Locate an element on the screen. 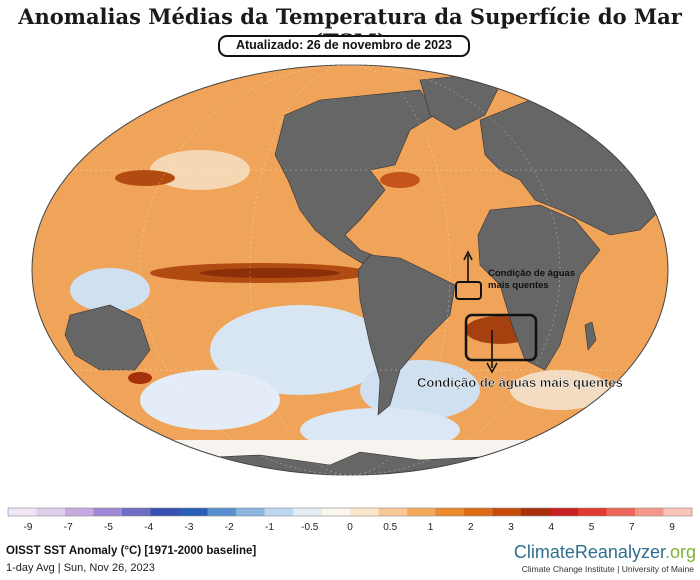 The image size is (700, 580). colorbar-tick-label: -9 is located at coordinates (28, 527).